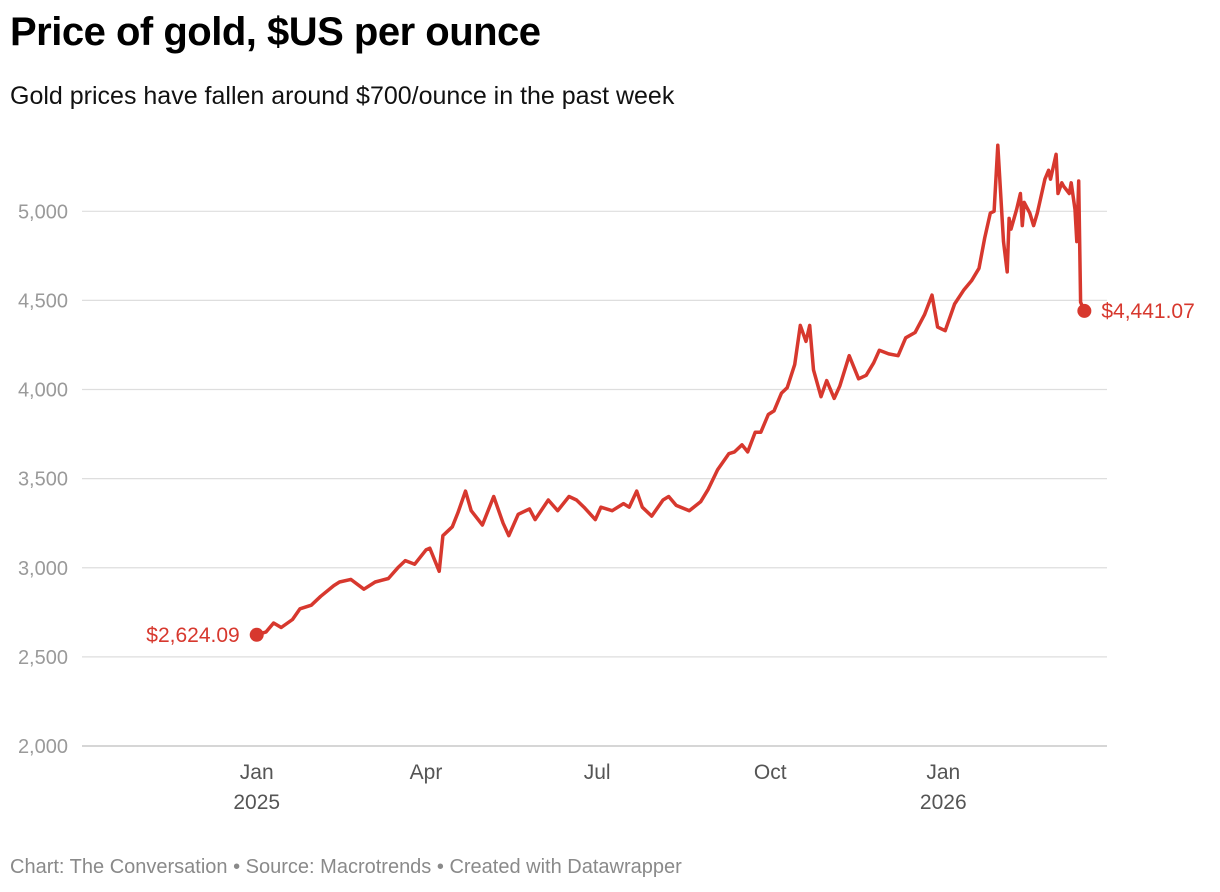 This screenshot has height=892, width=1220. I want to click on y-tick-label: 2,500, so click(43, 658).